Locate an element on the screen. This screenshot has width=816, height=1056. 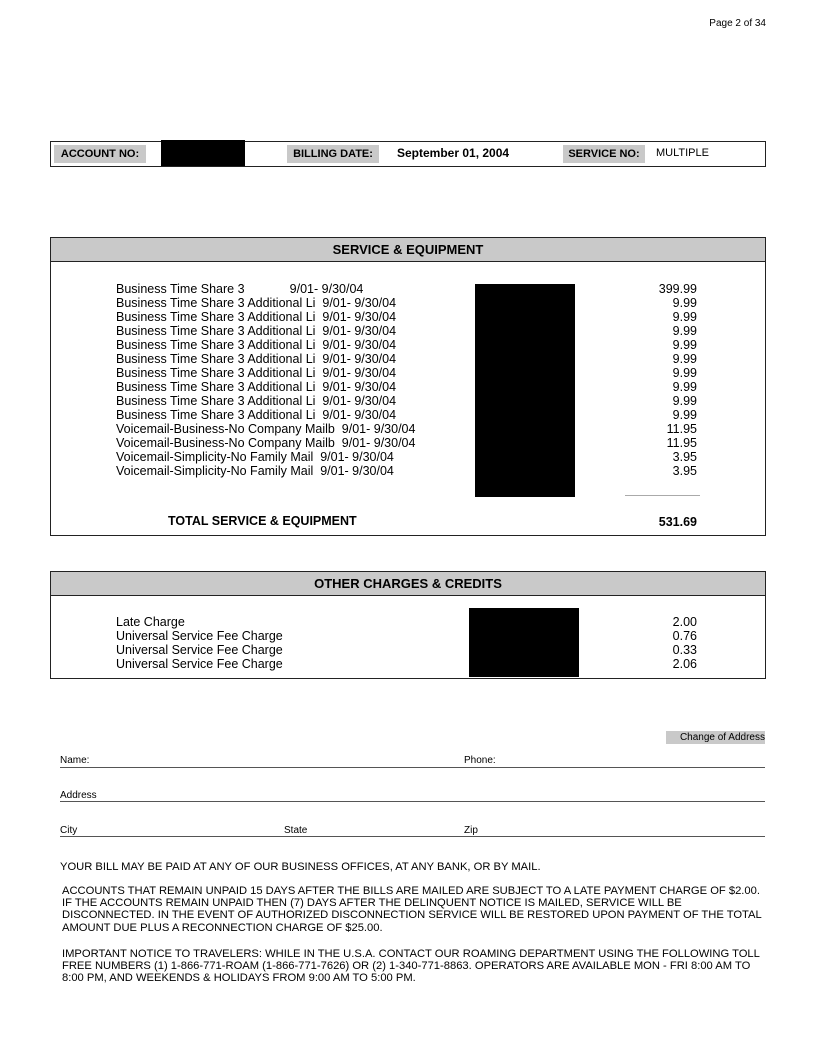
zip-label: Zip is located at coordinates (471, 830).